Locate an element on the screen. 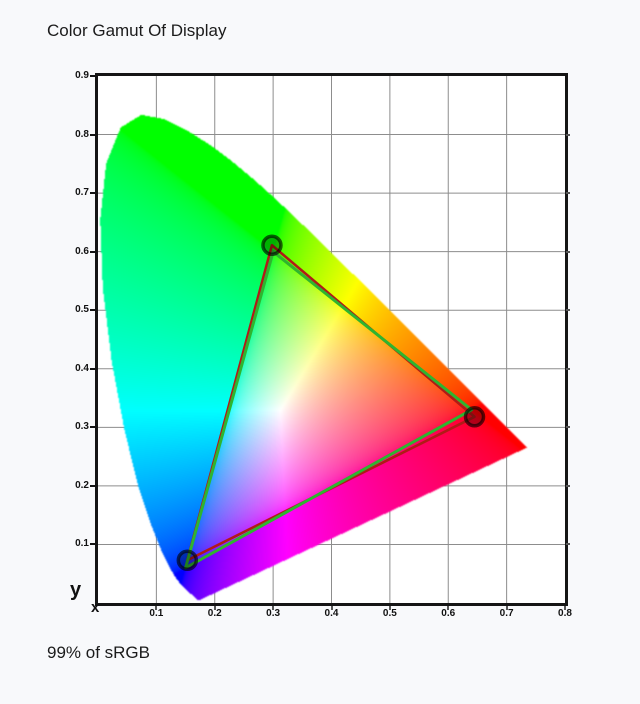  gamut-coverage-label: 99% of sRGB is located at coordinates (98, 652).